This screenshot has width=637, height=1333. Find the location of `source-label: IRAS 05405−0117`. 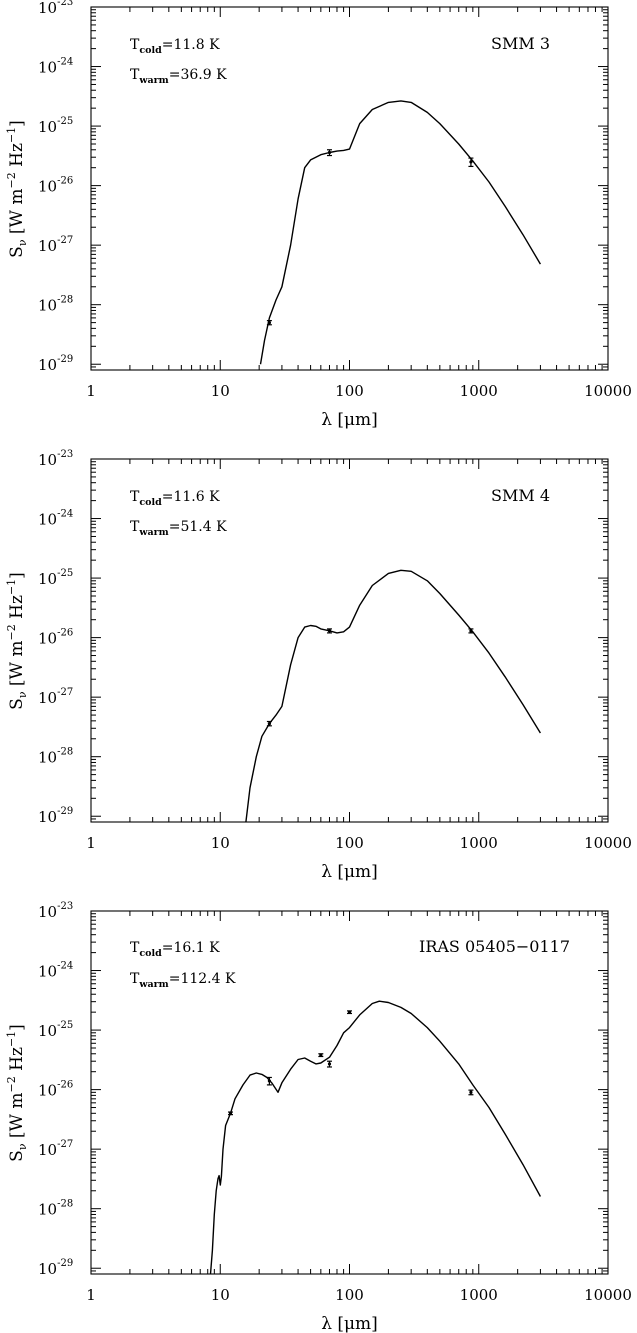

source-label: IRAS 05405−0117 is located at coordinates (494, 946).